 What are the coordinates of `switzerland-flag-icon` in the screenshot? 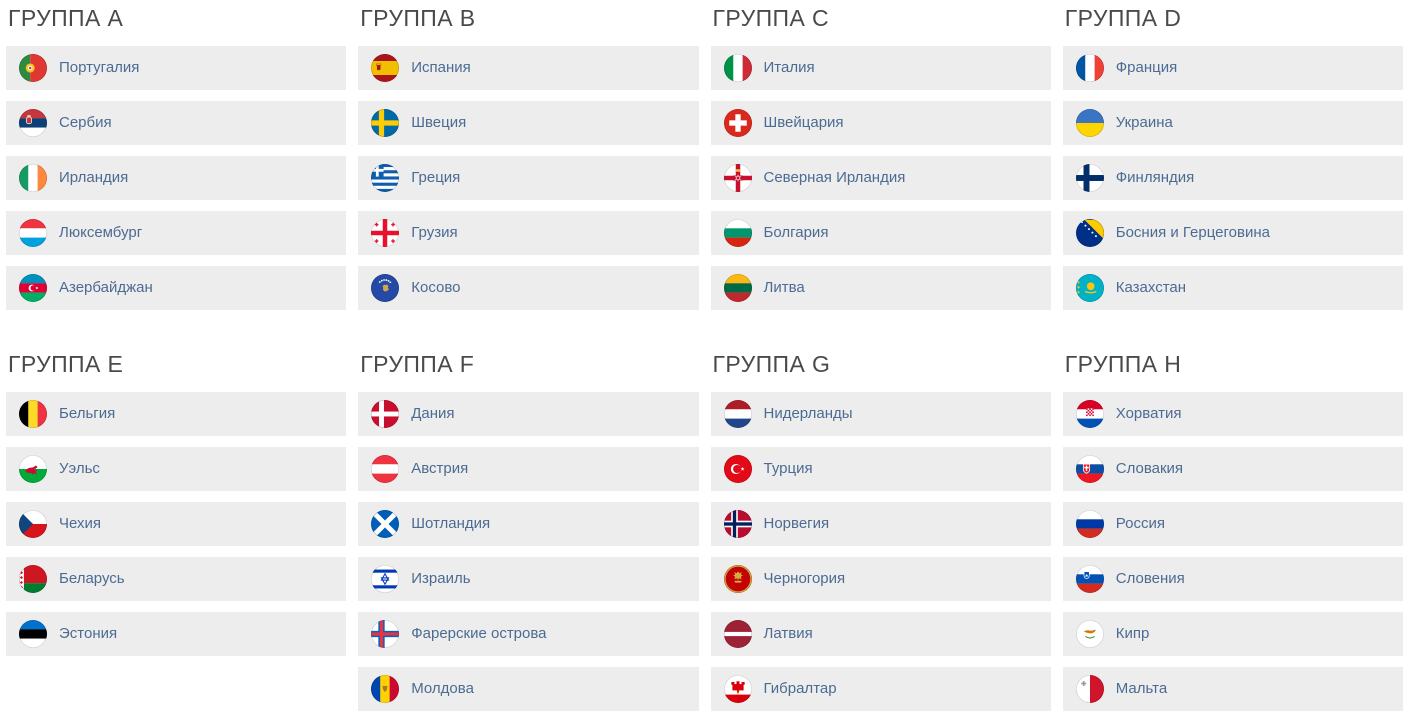 It's located at (737, 123).